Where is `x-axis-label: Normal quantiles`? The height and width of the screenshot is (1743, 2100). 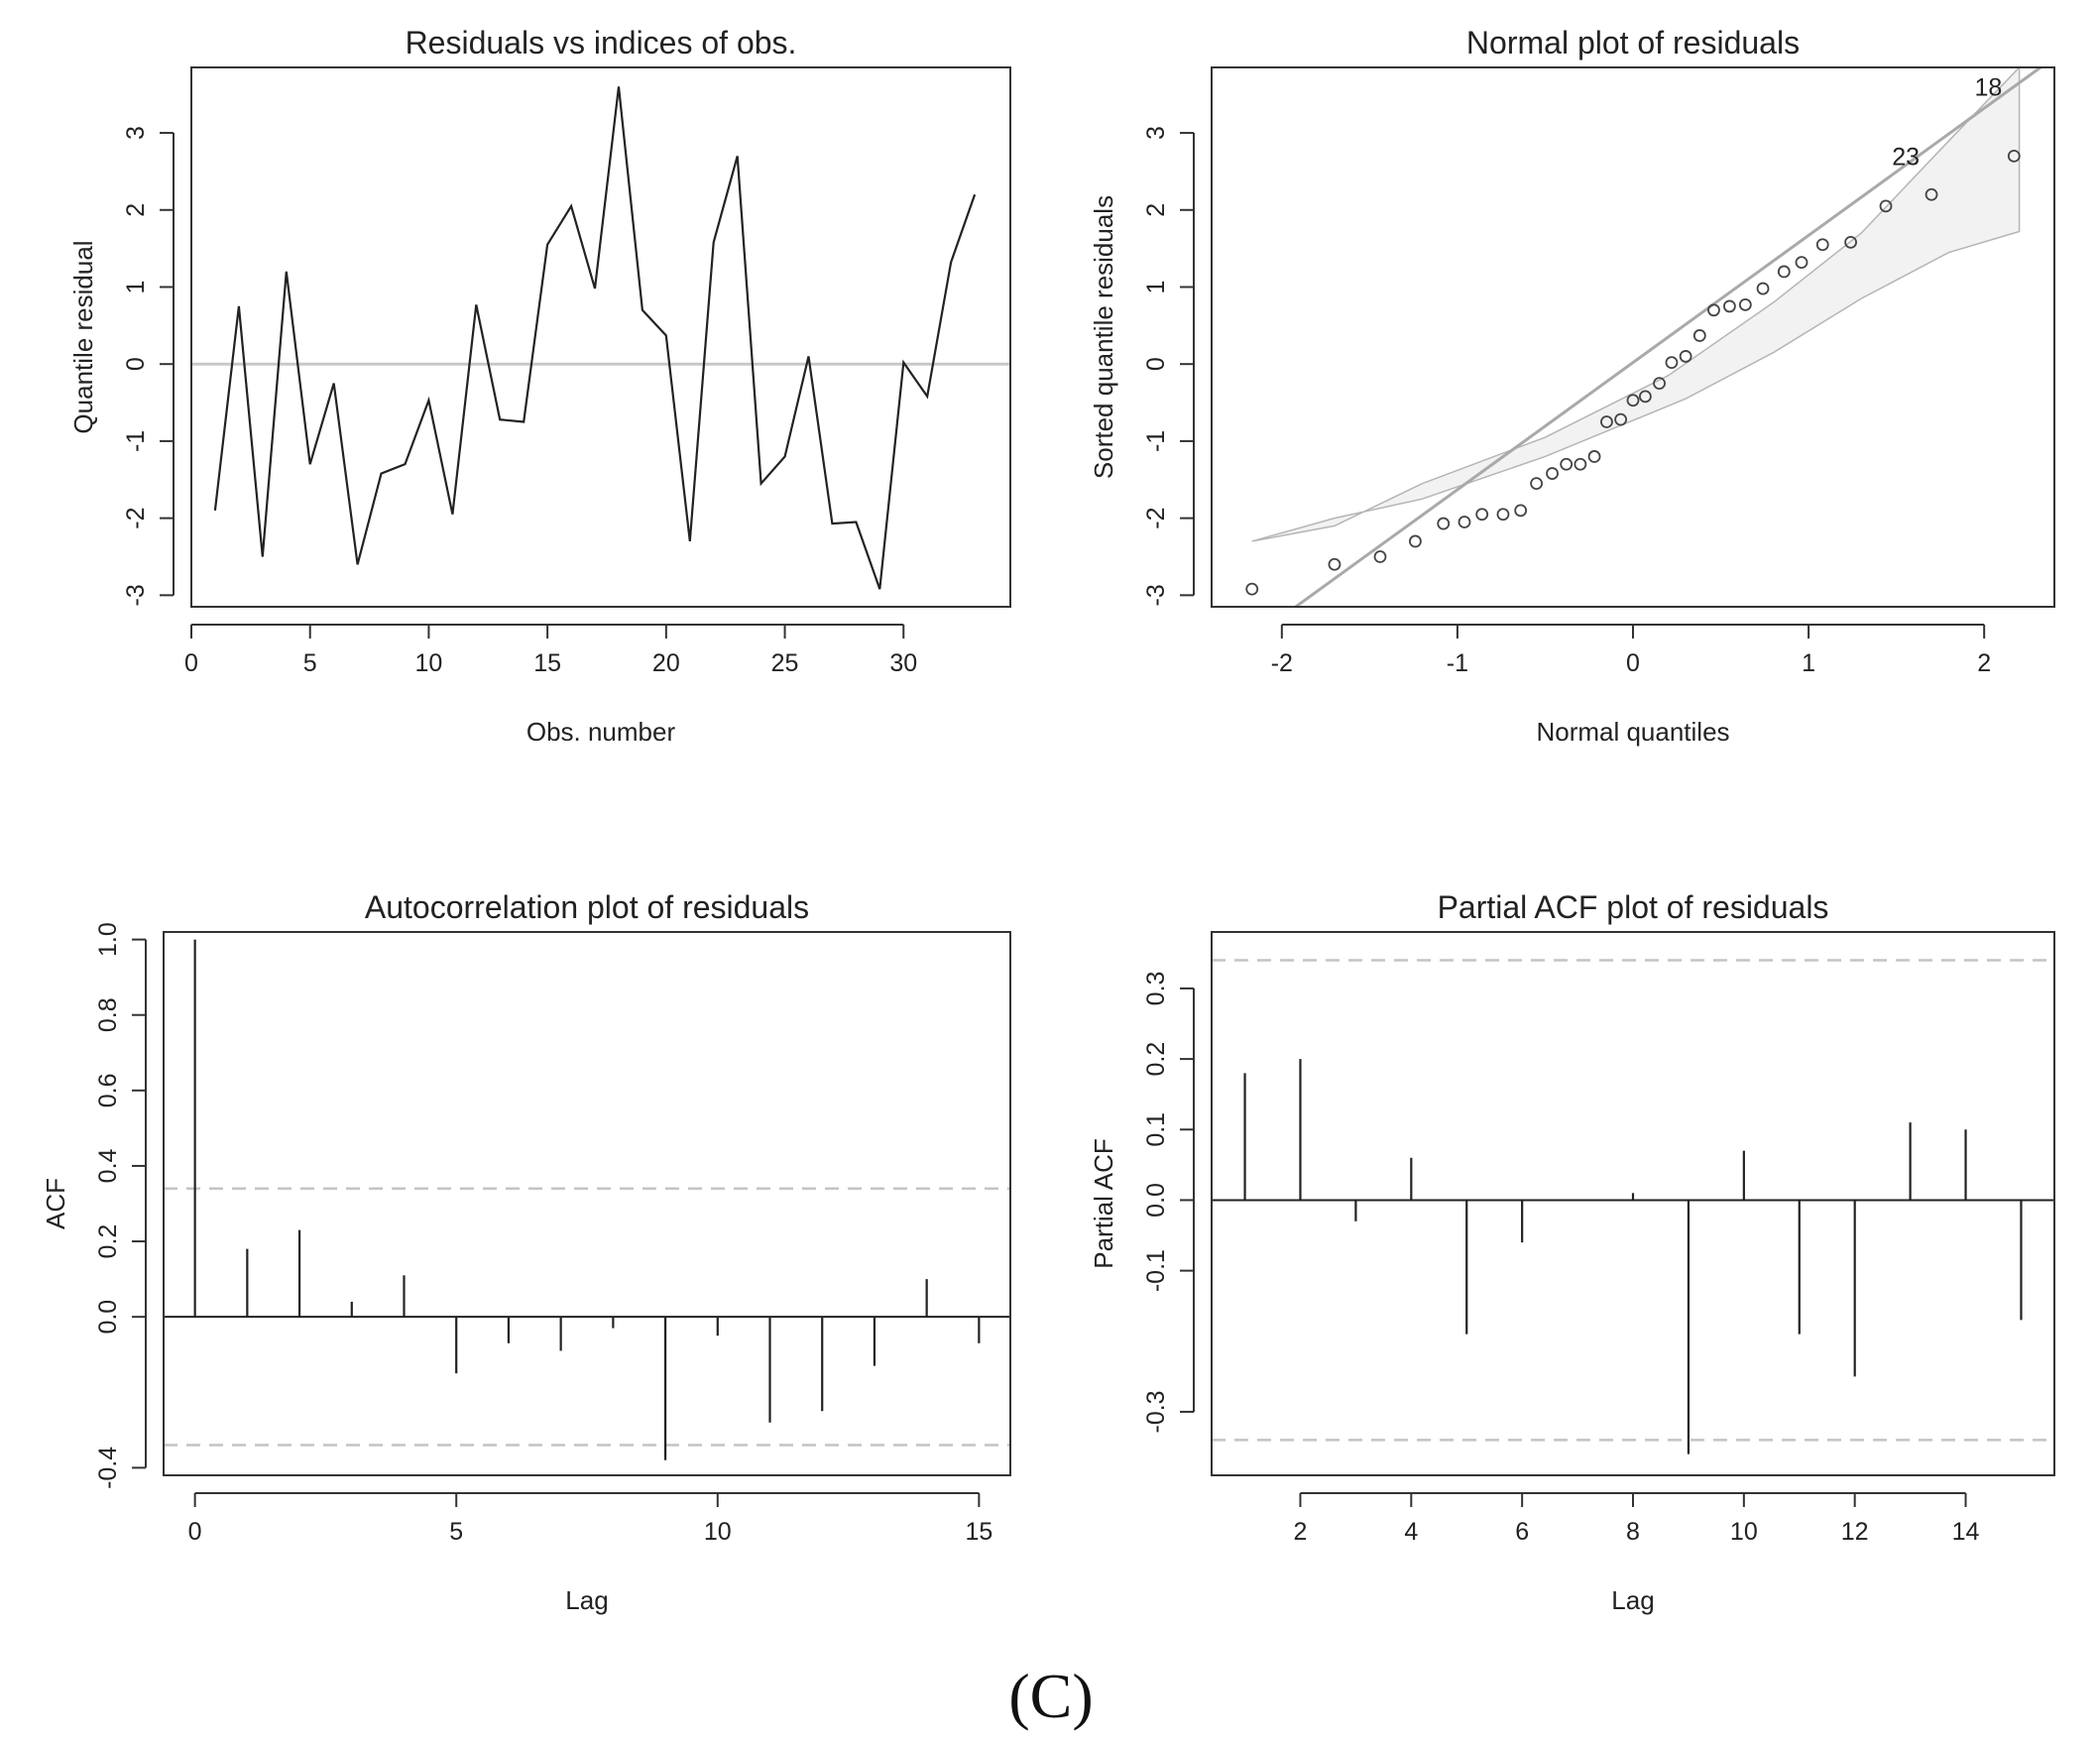
x-axis-label: Normal quantiles is located at coordinates (1632, 732).